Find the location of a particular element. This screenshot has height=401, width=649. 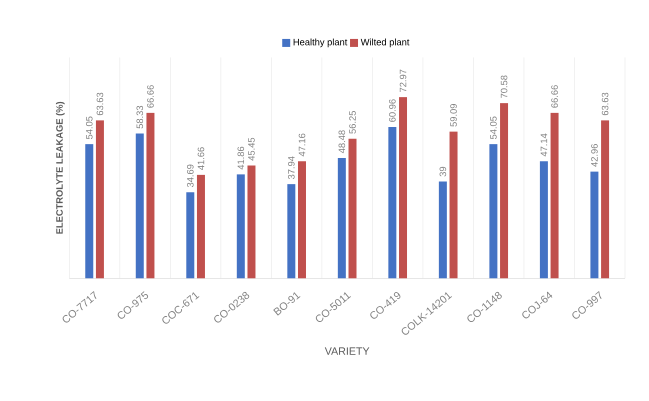

data-label: 34.69 is located at coordinates (190, 176).